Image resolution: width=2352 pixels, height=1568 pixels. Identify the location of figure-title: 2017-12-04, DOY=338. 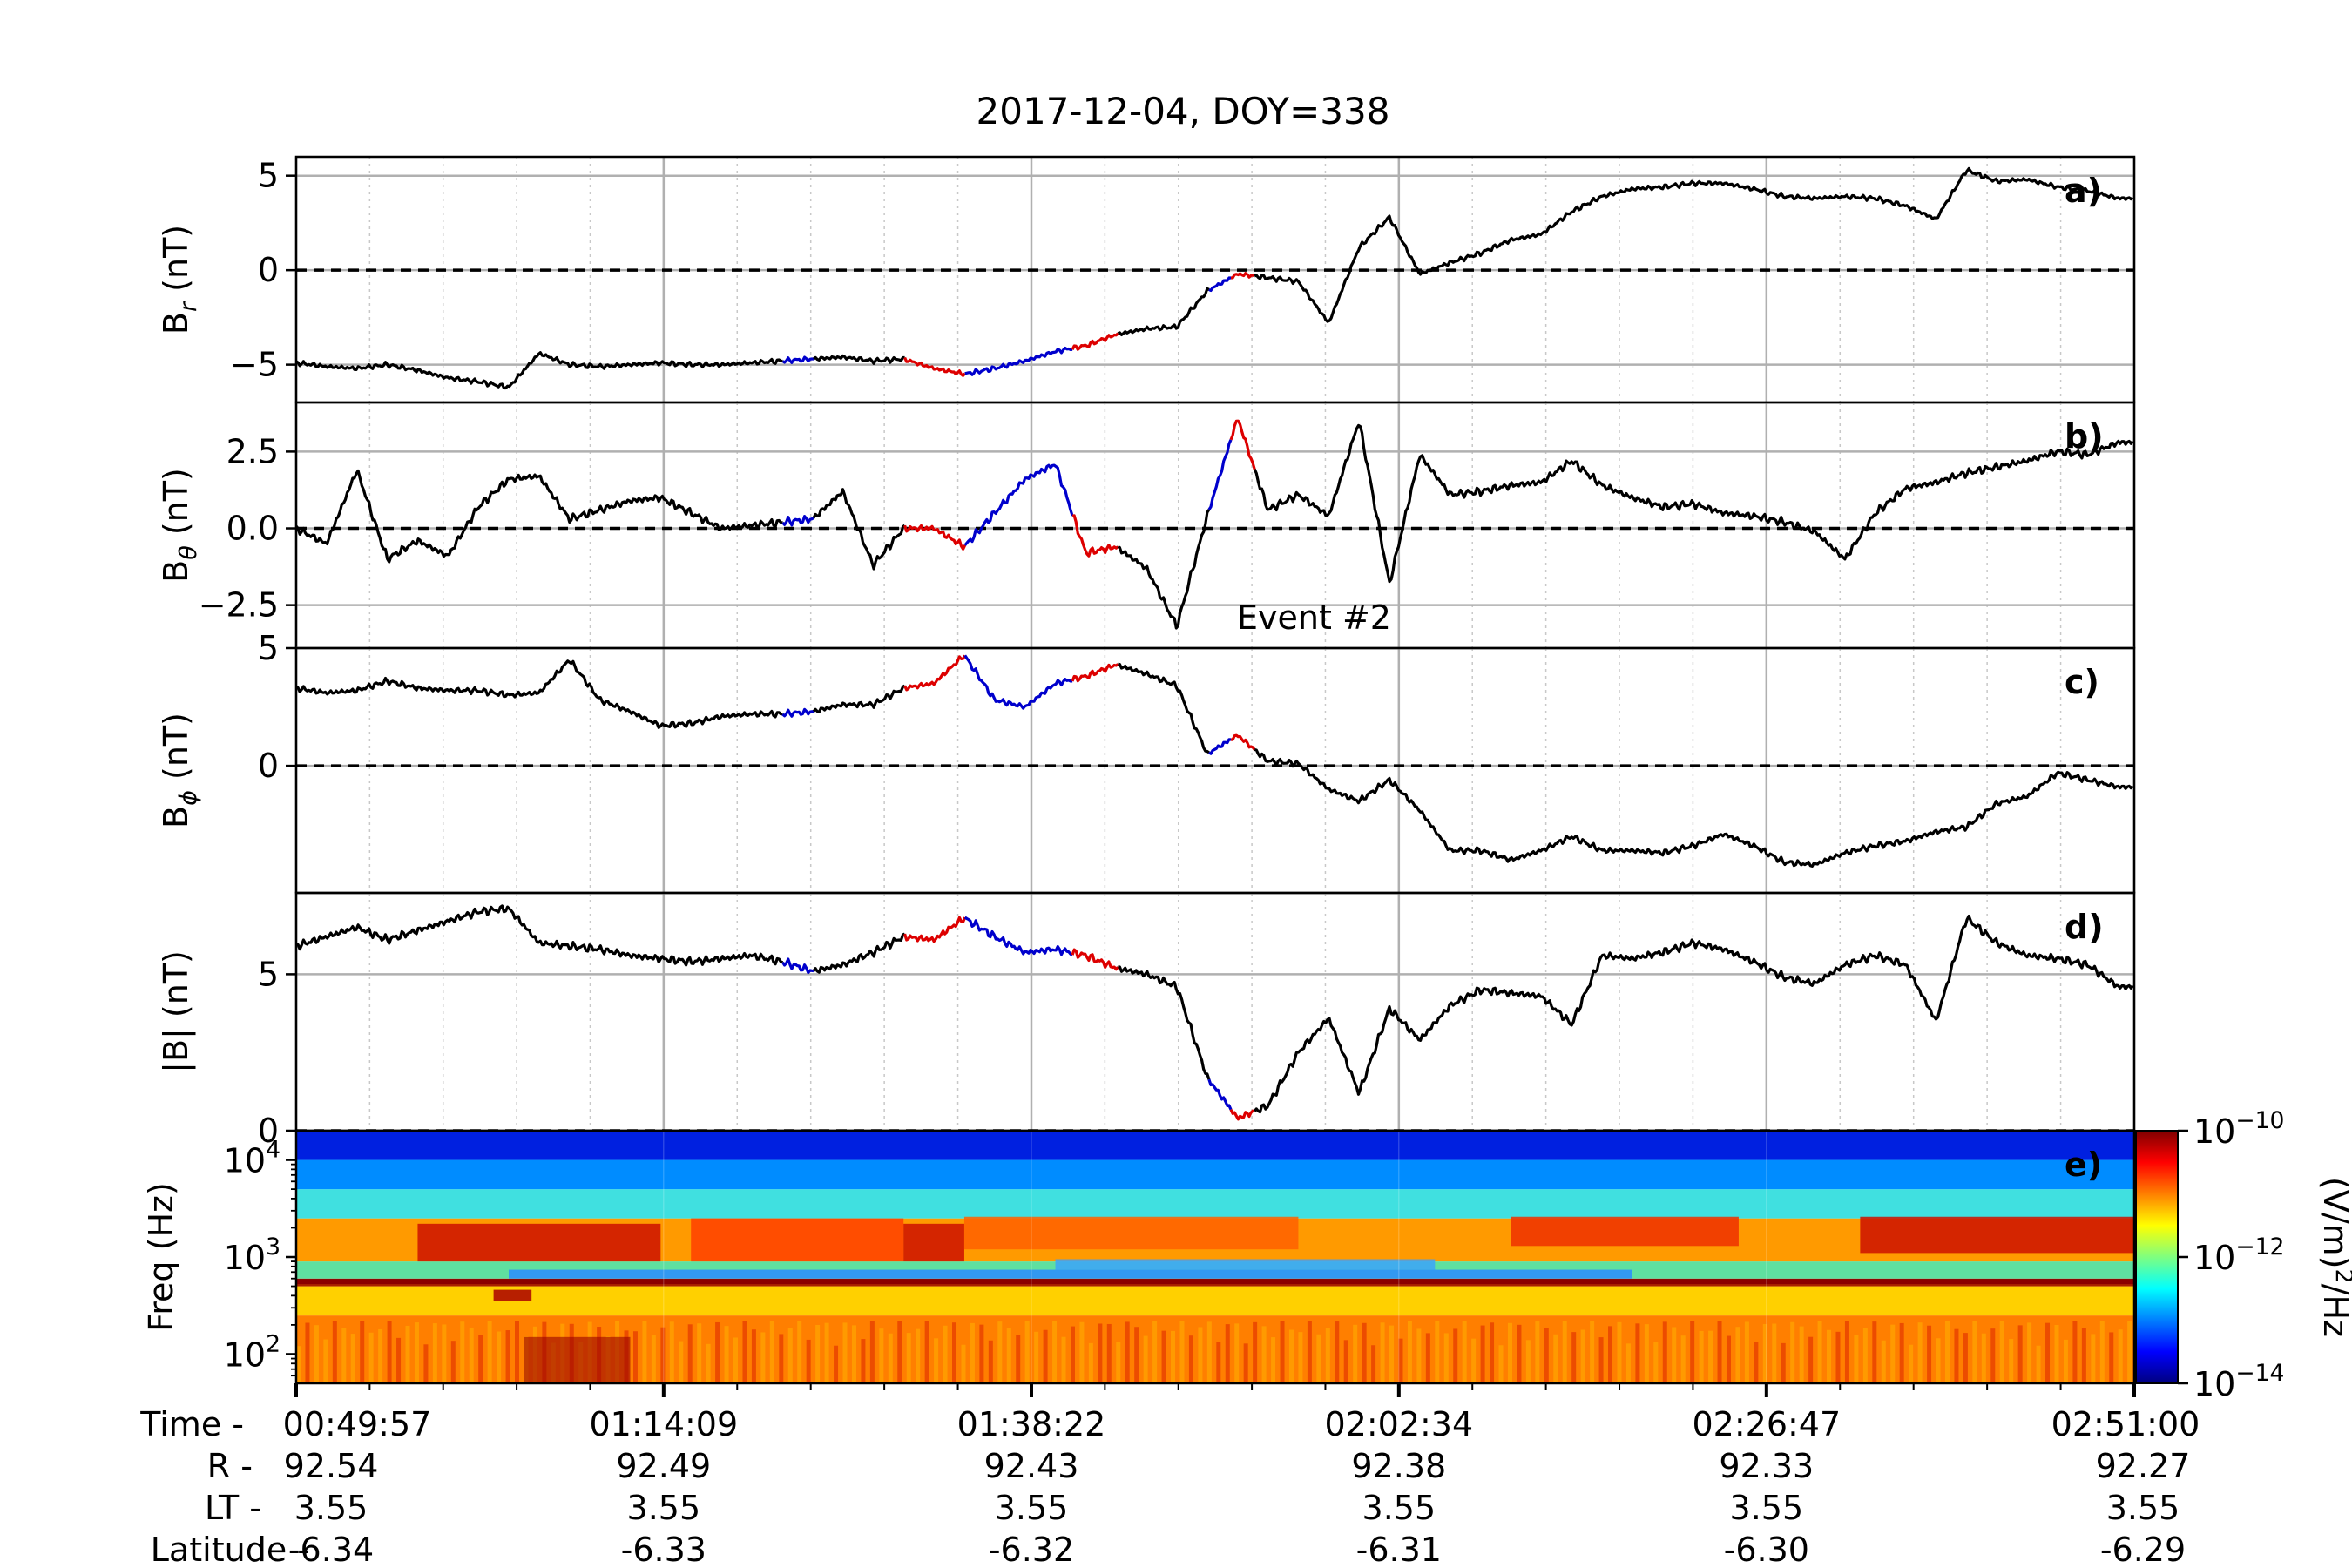
(1183, 111).